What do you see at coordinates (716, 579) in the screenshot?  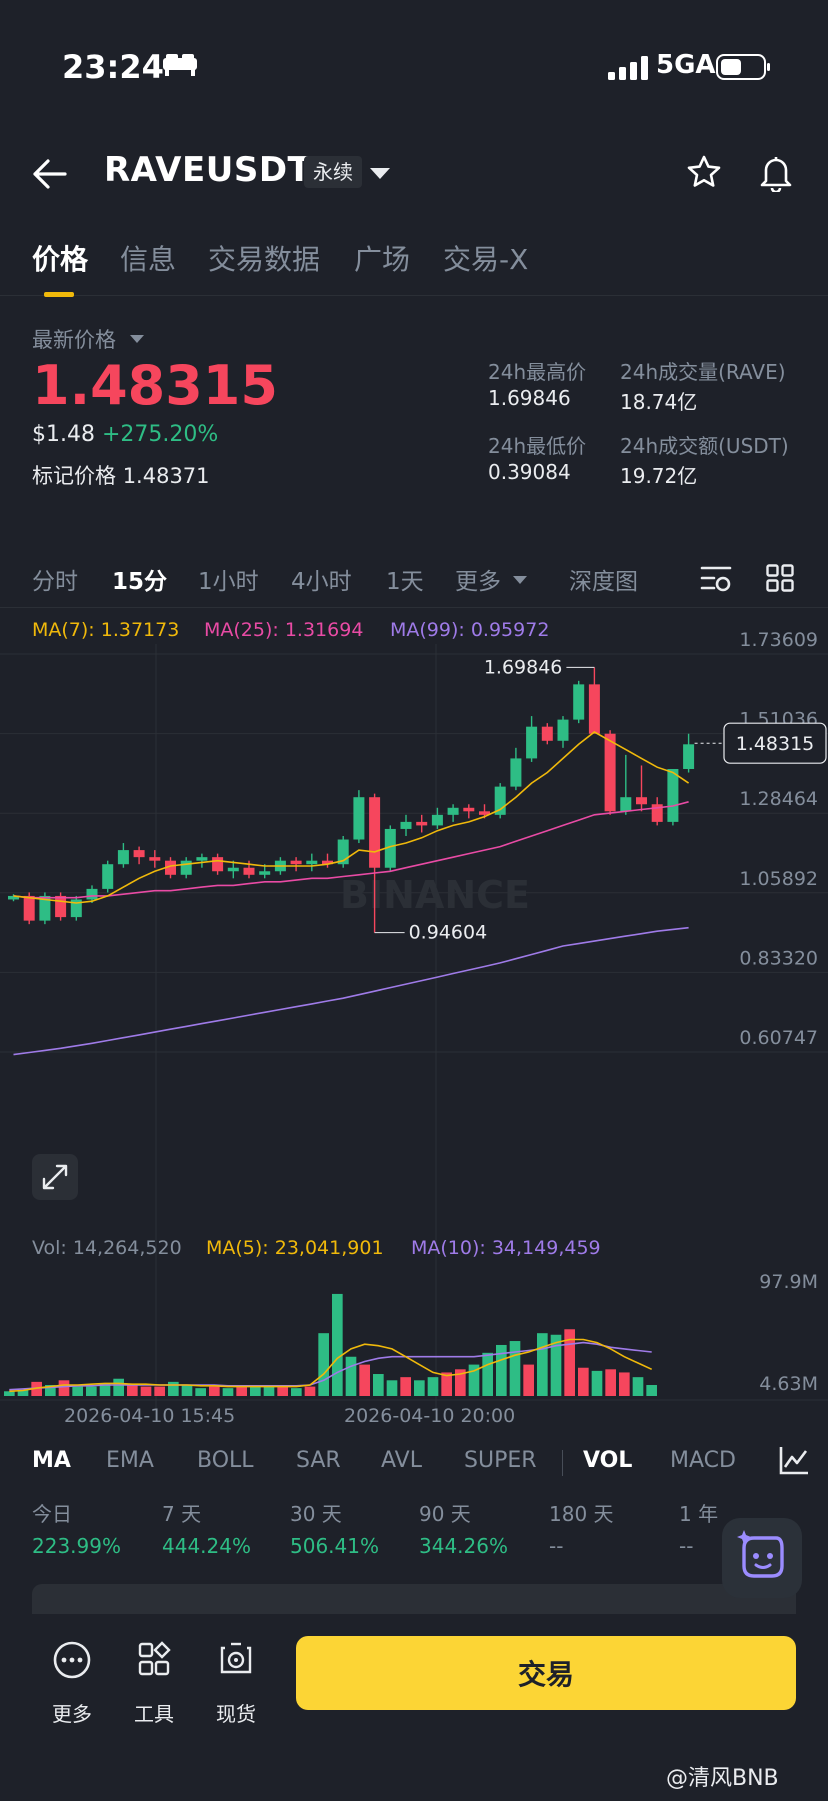 I see `chart-settings-icon` at bounding box center [716, 579].